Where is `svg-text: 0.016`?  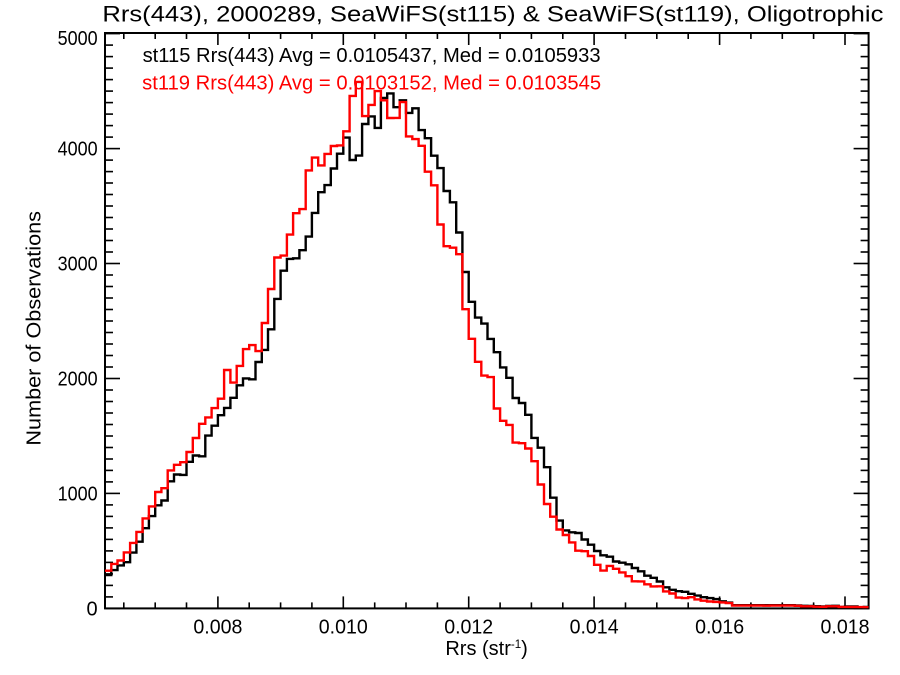
svg-text: 0.016 is located at coordinates (719, 628).